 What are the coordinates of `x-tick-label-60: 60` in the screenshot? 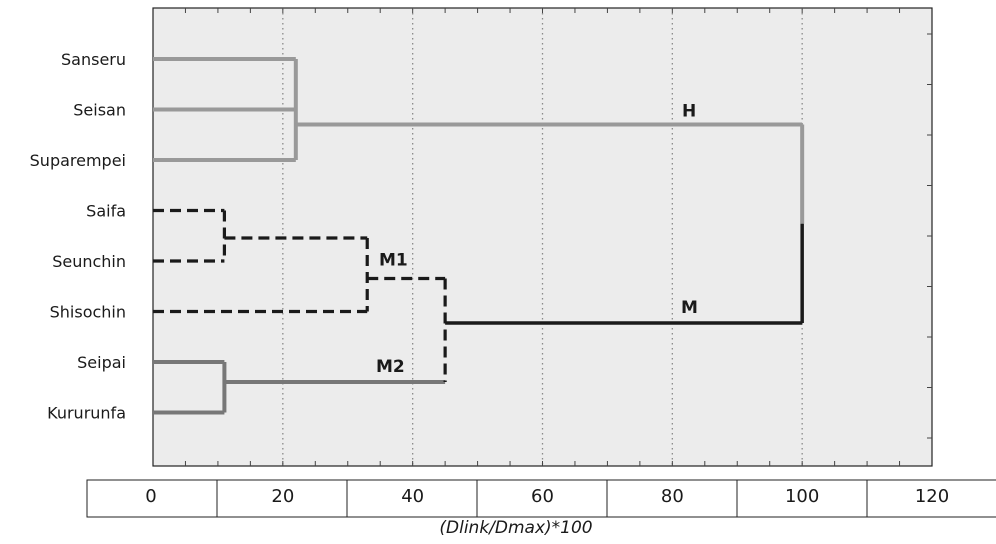 It's located at (542, 496).